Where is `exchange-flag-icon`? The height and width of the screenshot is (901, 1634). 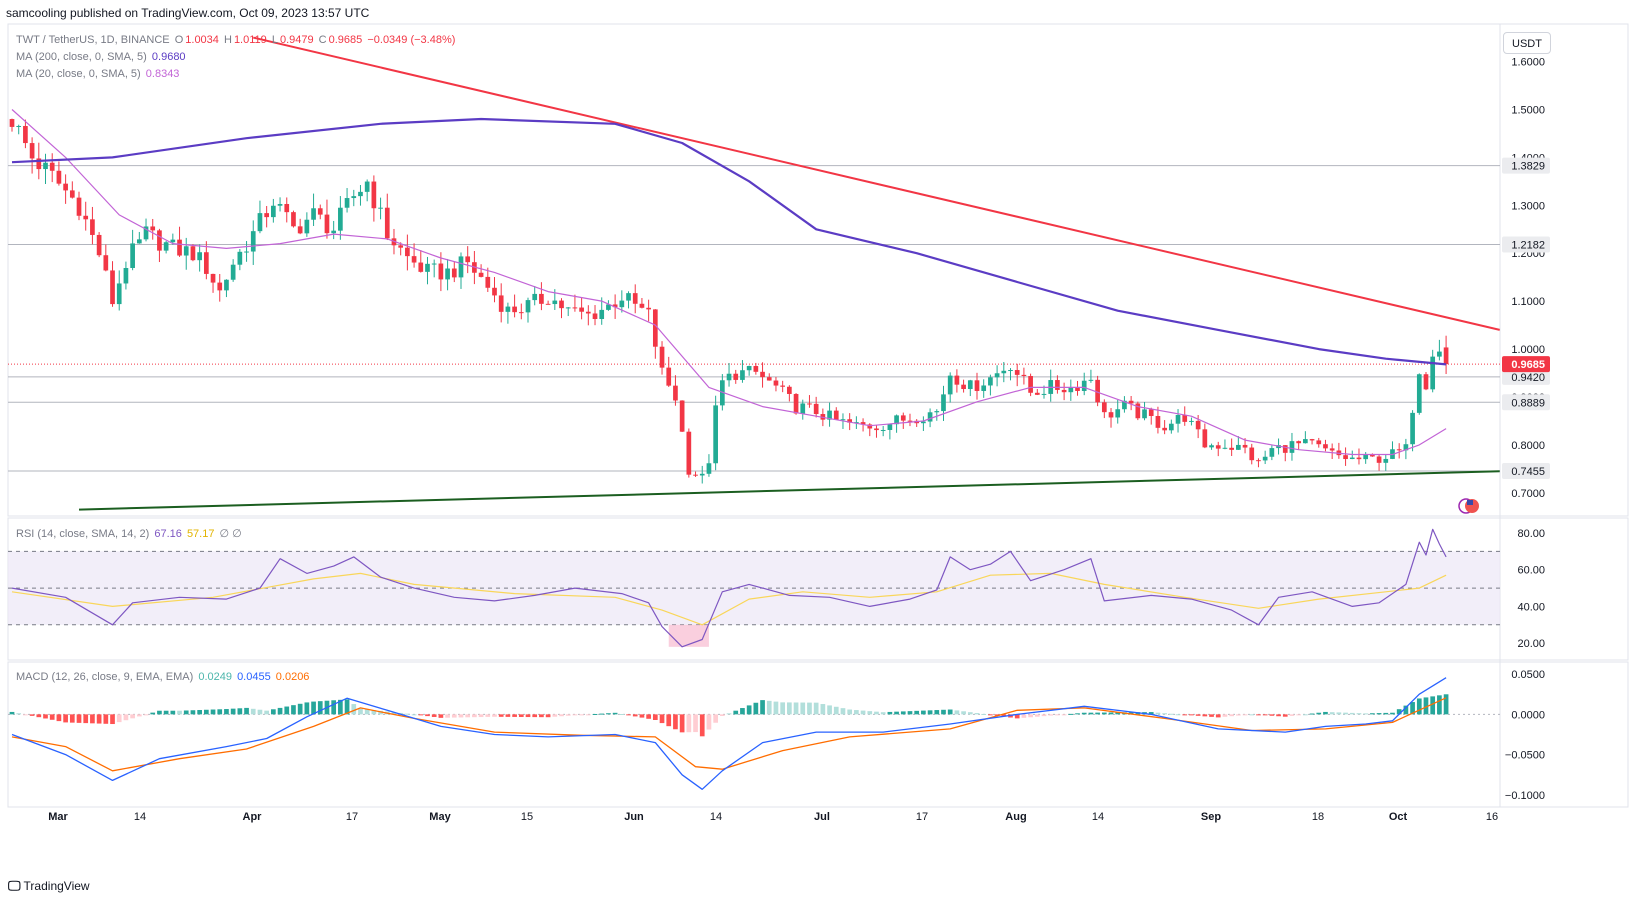 exchange-flag-icon is located at coordinates (1468, 506).